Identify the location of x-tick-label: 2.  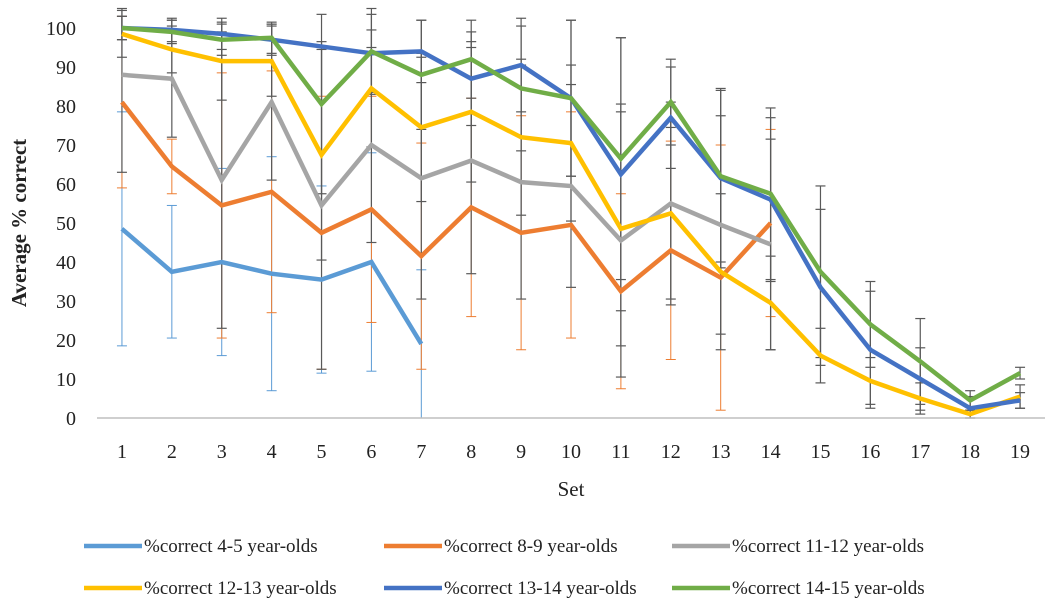
(172, 452).